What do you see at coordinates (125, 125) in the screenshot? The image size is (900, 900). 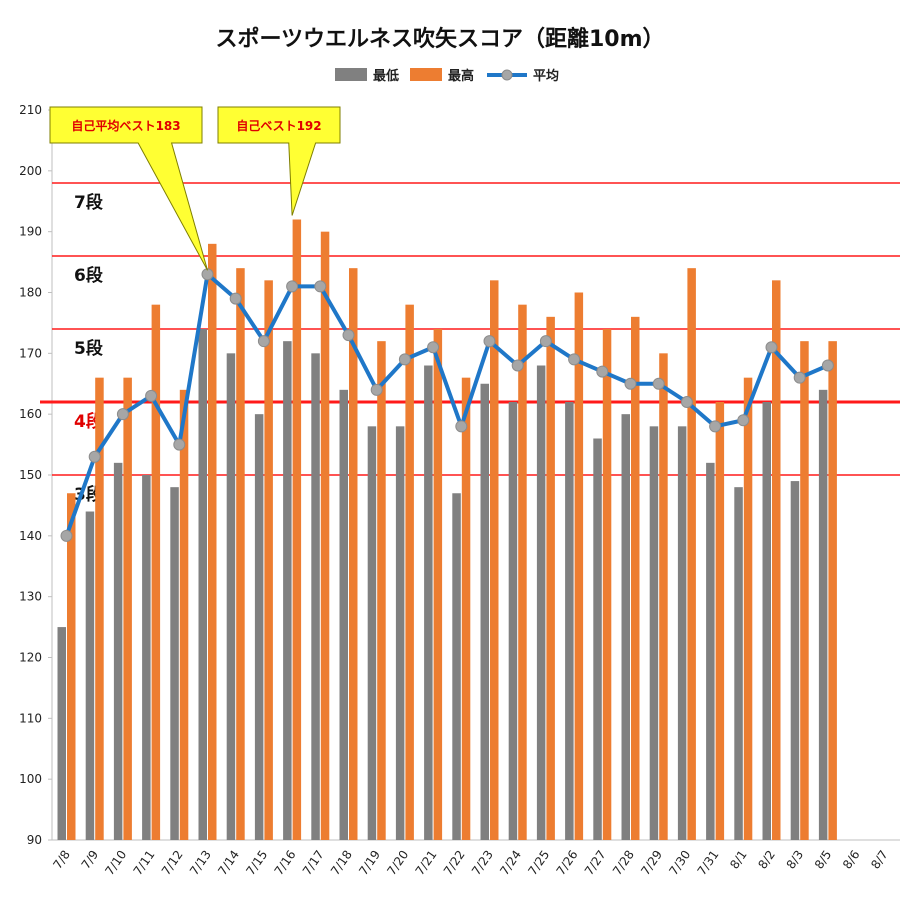 I see `callout-text: 自己平均ベスト183` at bounding box center [125, 125].